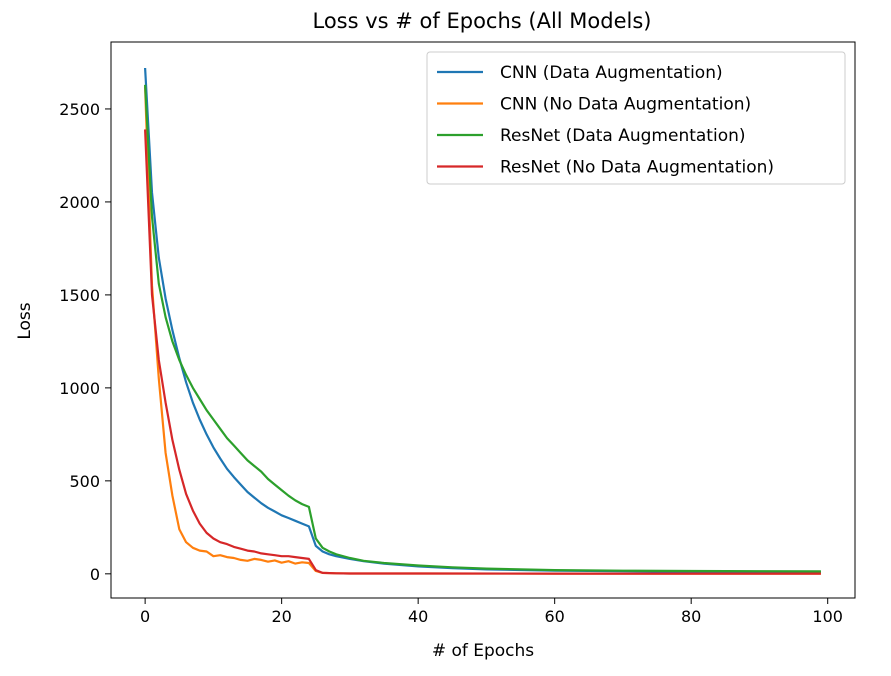 Image resolution: width=891 pixels, height=676 pixels. What do you see at coordinates (79, 295) in the screenshot?
I see `y-tick-label: 1500` at bounding box center [79, 295].